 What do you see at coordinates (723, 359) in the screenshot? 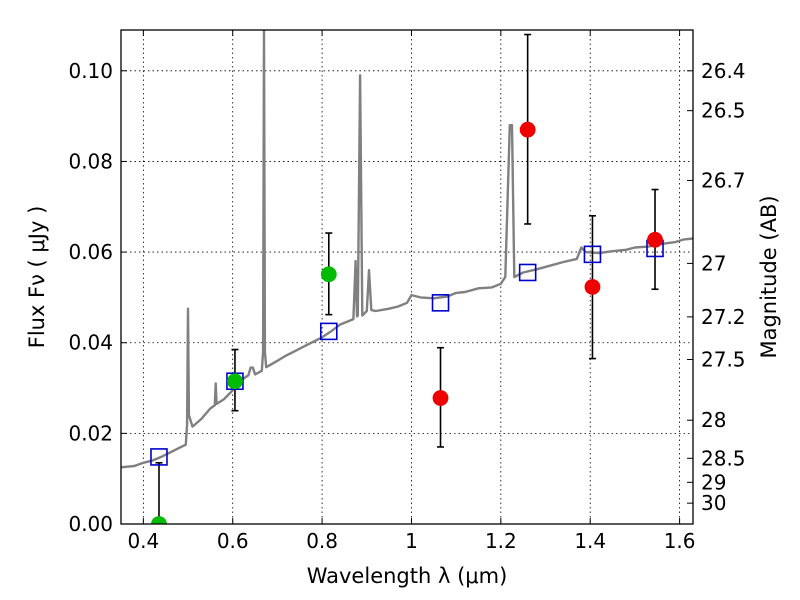
I see `right-tick-label: 27.5` at bounding box center [723, 359].